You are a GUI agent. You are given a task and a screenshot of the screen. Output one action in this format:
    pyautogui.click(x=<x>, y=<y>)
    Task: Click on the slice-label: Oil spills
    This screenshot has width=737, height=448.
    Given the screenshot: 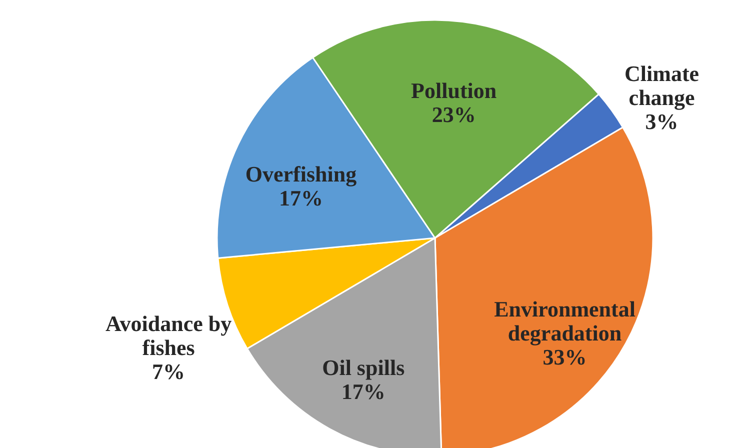 What is the action you would take?
    pyautogui.click(x=364, y=367)
    